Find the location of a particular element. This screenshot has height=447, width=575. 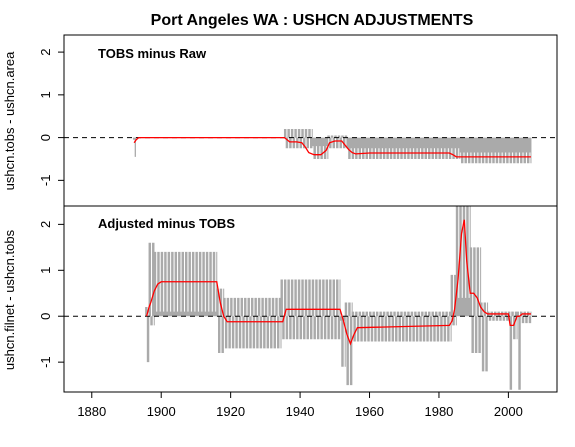

panel-label-tobs-minus-raw: TOBS minus Raw is located at coordinates (152, 53).